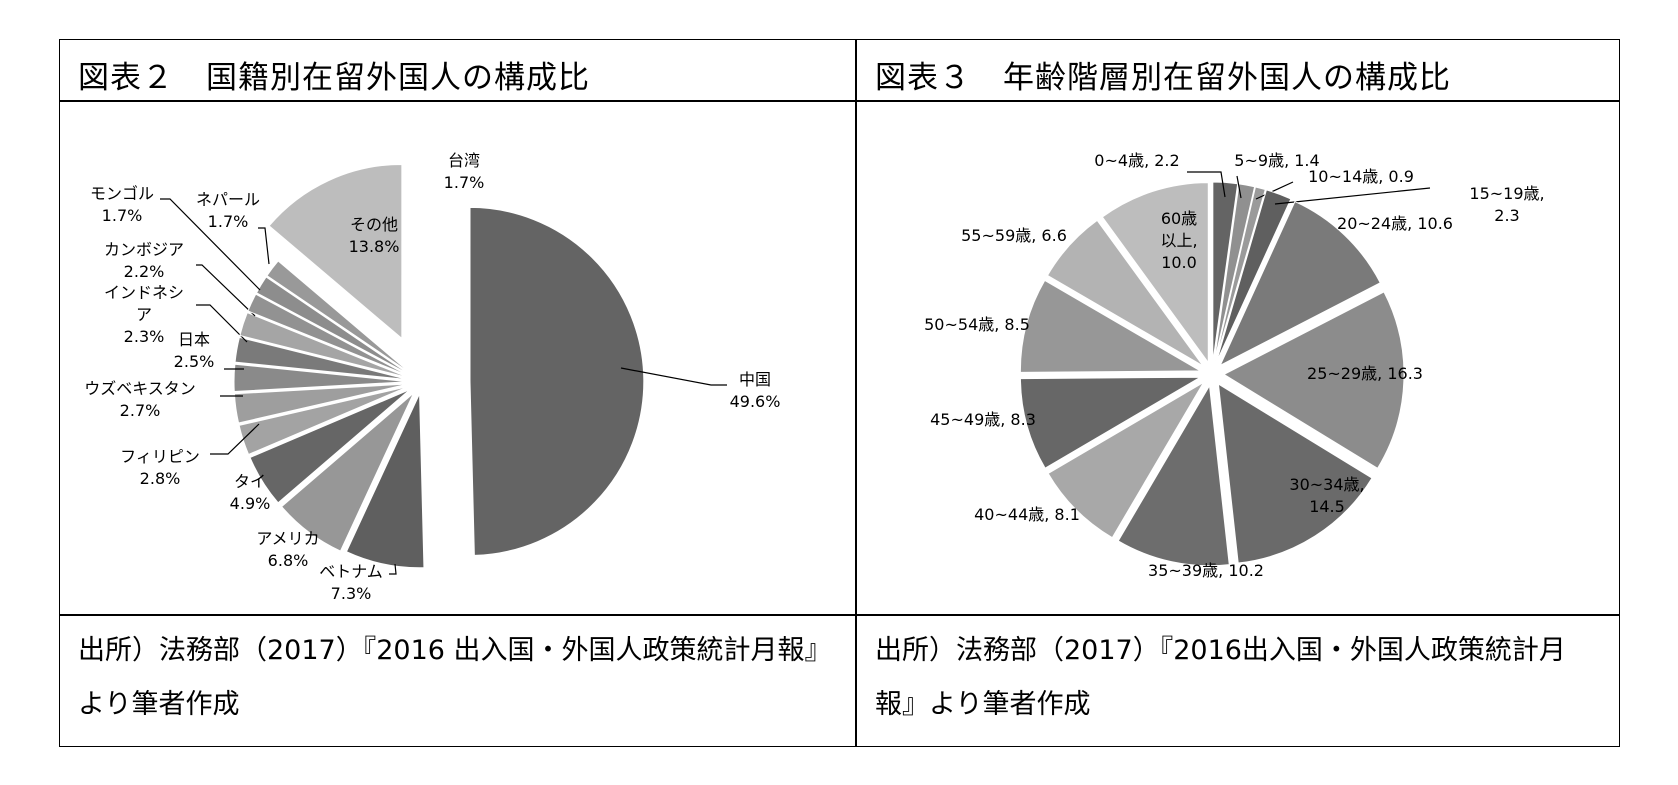 The image size is (1678, 785). What do you see at coordinates (755, 401) in the screenshot?
I see `nationality-data-label-0-line-1: 49.6%` at bounding box center [755, 401].